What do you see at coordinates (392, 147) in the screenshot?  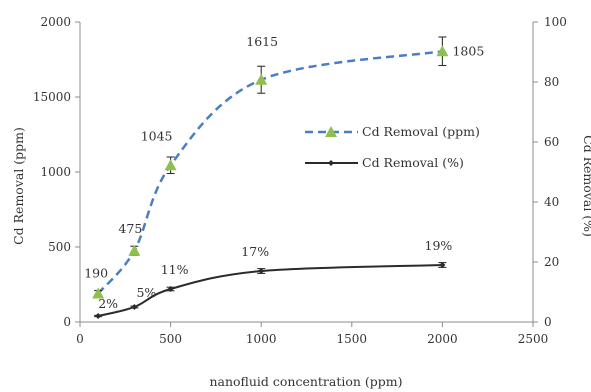 I see `legend: Cd Removal (ppm) Cd Removal (%)` at bounding box center [392, 147].